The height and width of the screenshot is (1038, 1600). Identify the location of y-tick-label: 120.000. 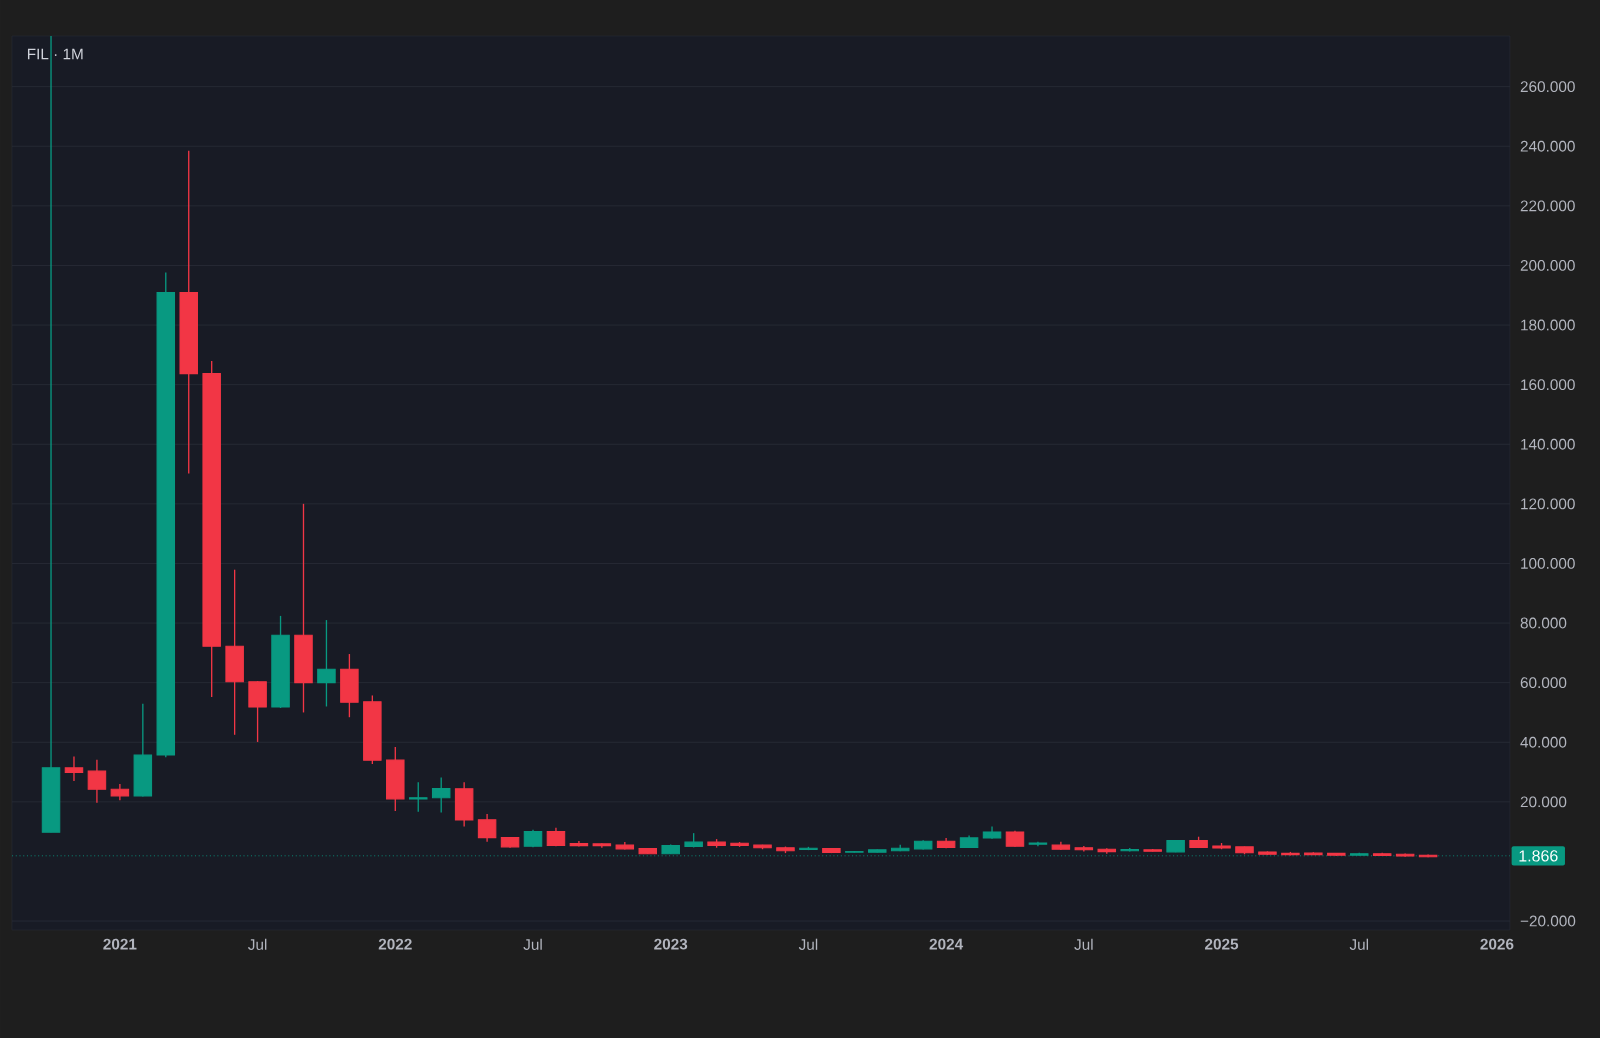
(1548, 504).